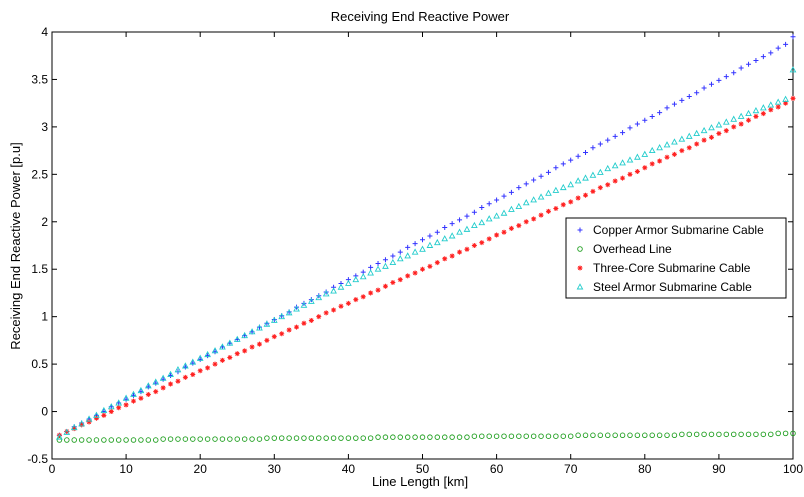 The height and width of the screenshot is (497, 804). I want to click on x-tick-label: 30, so click(275, 469).